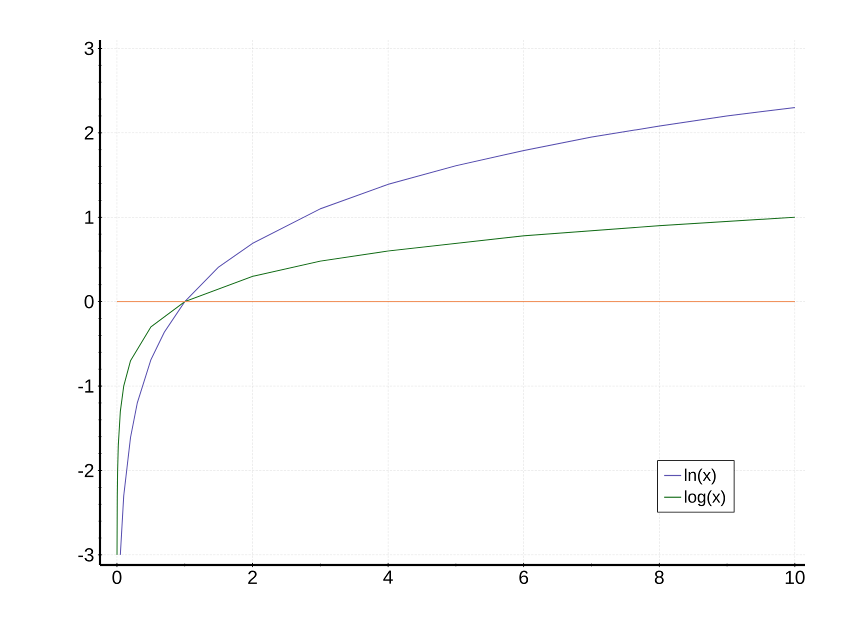  What do you see at coordinates (659, 577) in the screenshot?
I see `x-tick-label: 8` at bounding box center [659, 577].